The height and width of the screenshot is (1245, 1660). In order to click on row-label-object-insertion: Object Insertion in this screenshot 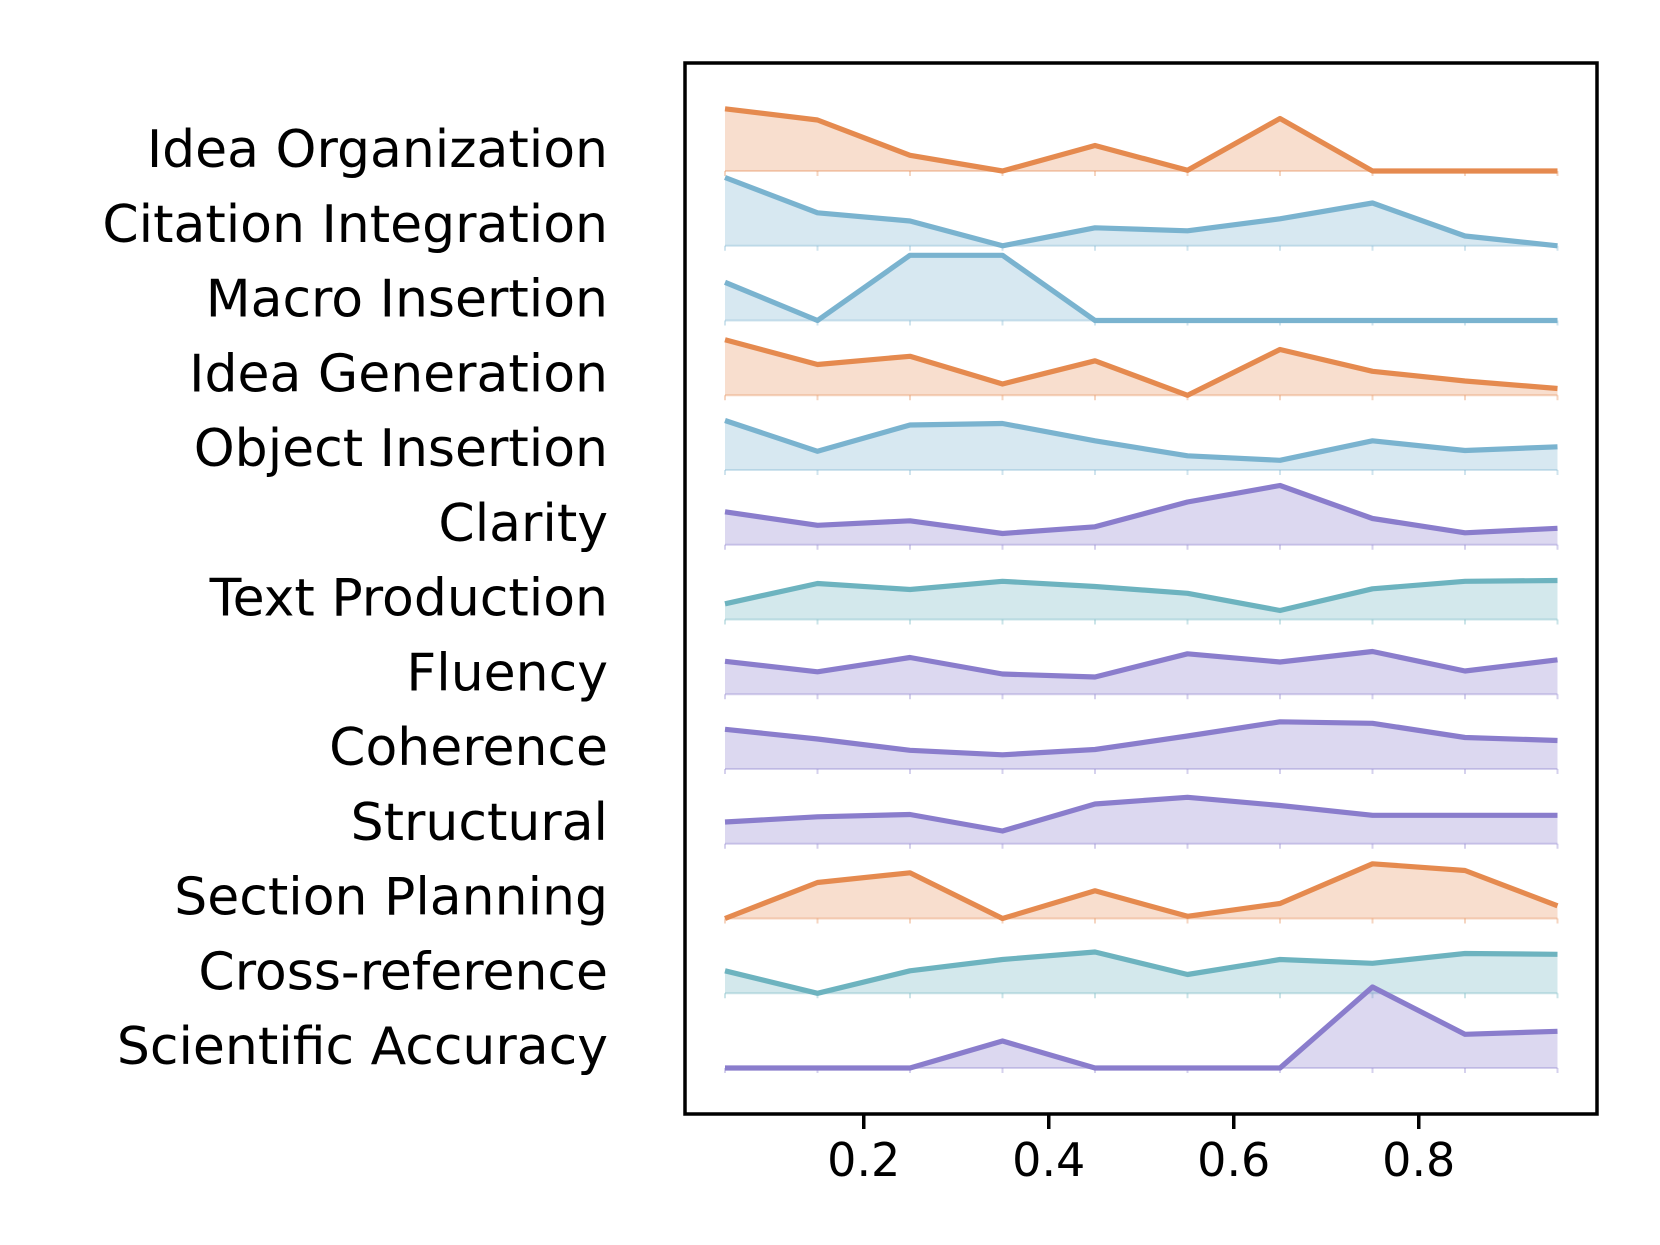, I will do `click(401, 449)`.